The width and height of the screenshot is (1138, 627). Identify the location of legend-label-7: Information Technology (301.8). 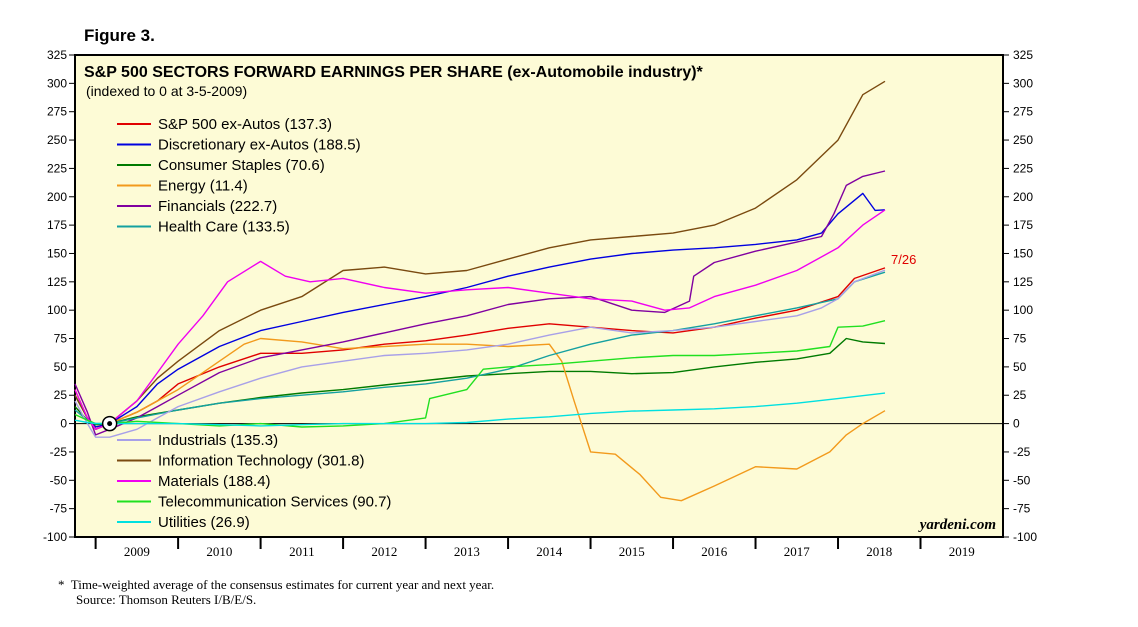
(261, 461).